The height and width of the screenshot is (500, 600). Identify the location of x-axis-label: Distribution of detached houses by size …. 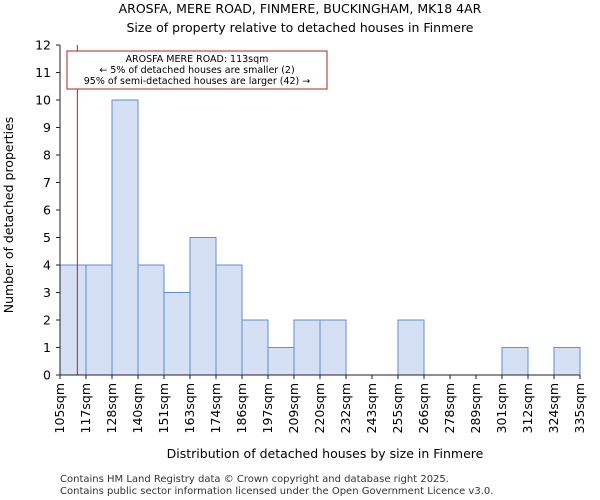
(325, 453).